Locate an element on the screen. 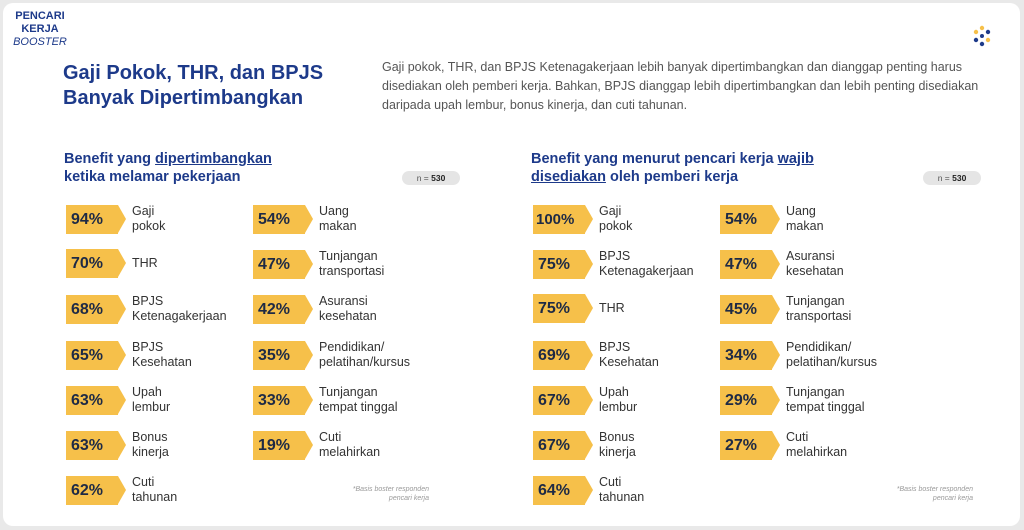 The image size is (1024, 530). benefit-item: 29% Tunjangan tempat tinggal is located at coordinates (792, 400).